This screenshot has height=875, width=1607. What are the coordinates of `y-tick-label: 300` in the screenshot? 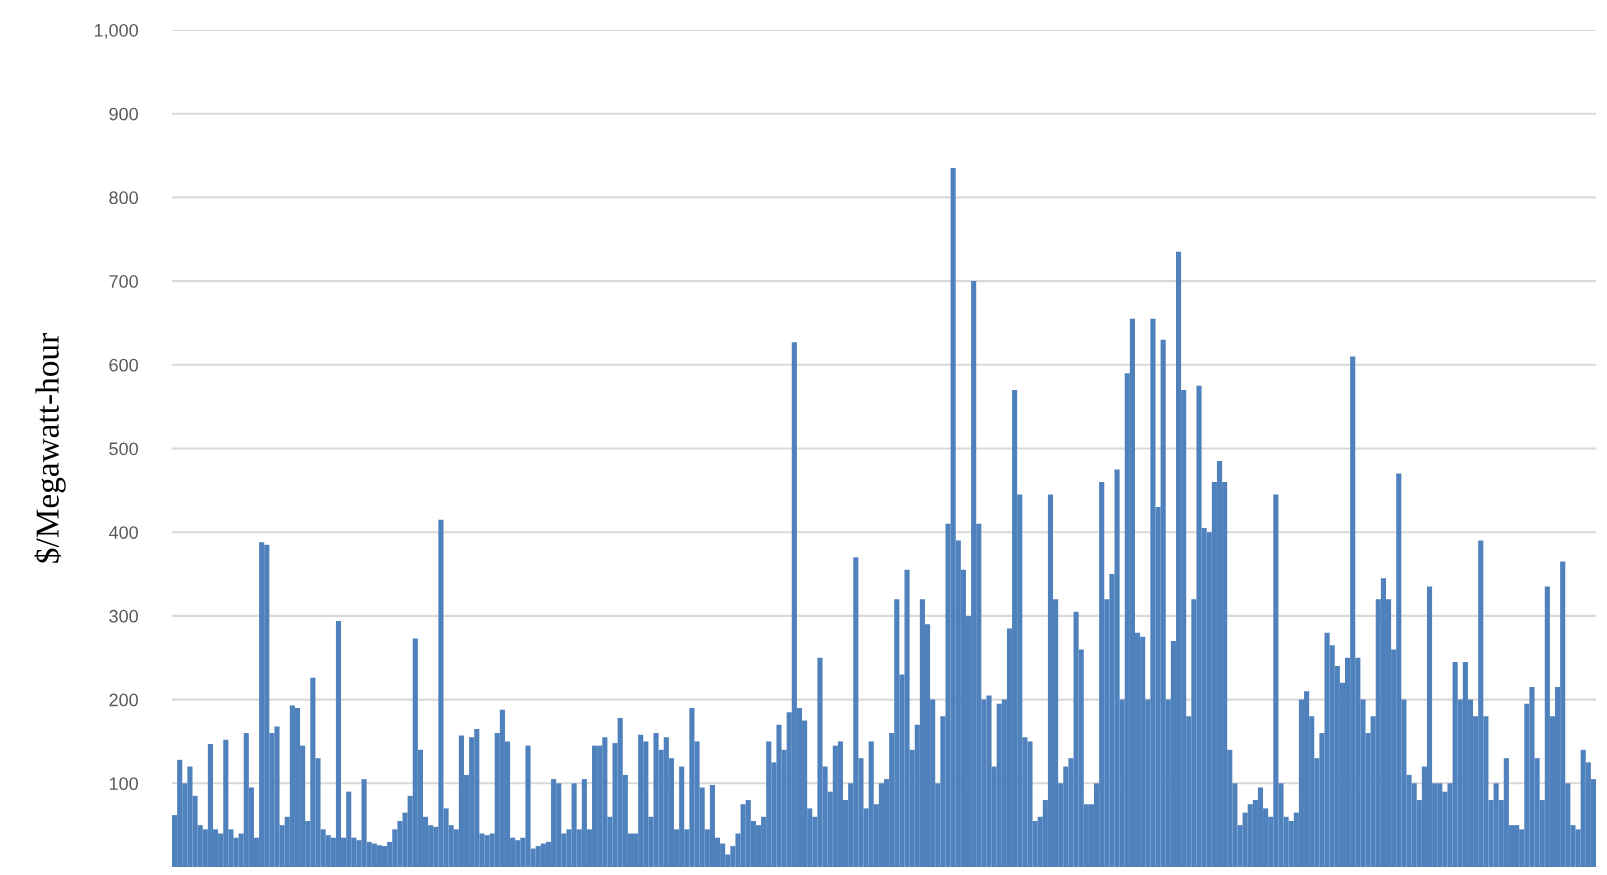 It's located at (123, 616).